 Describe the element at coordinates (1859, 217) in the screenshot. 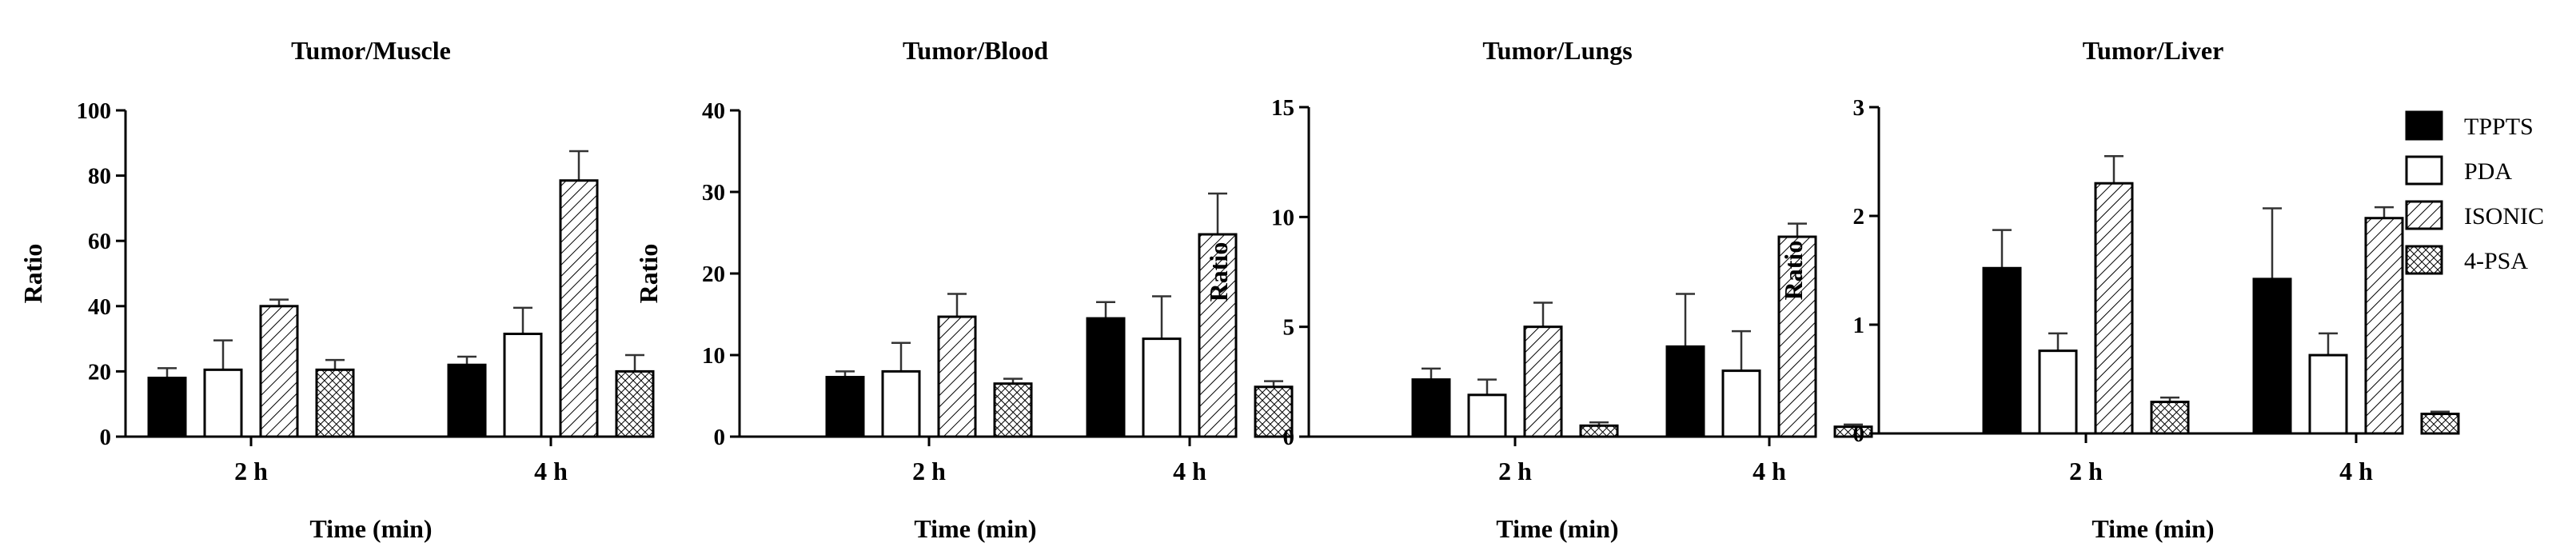

I see `y-tick-label: 2` at that location.